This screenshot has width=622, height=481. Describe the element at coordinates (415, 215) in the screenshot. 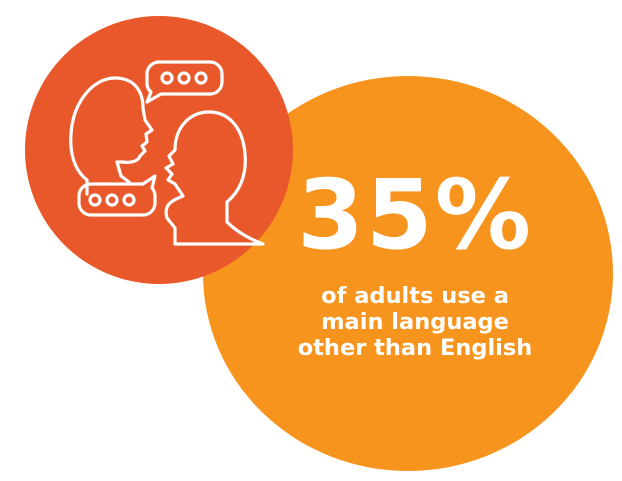

I see `stat-value: 35%` at that location.